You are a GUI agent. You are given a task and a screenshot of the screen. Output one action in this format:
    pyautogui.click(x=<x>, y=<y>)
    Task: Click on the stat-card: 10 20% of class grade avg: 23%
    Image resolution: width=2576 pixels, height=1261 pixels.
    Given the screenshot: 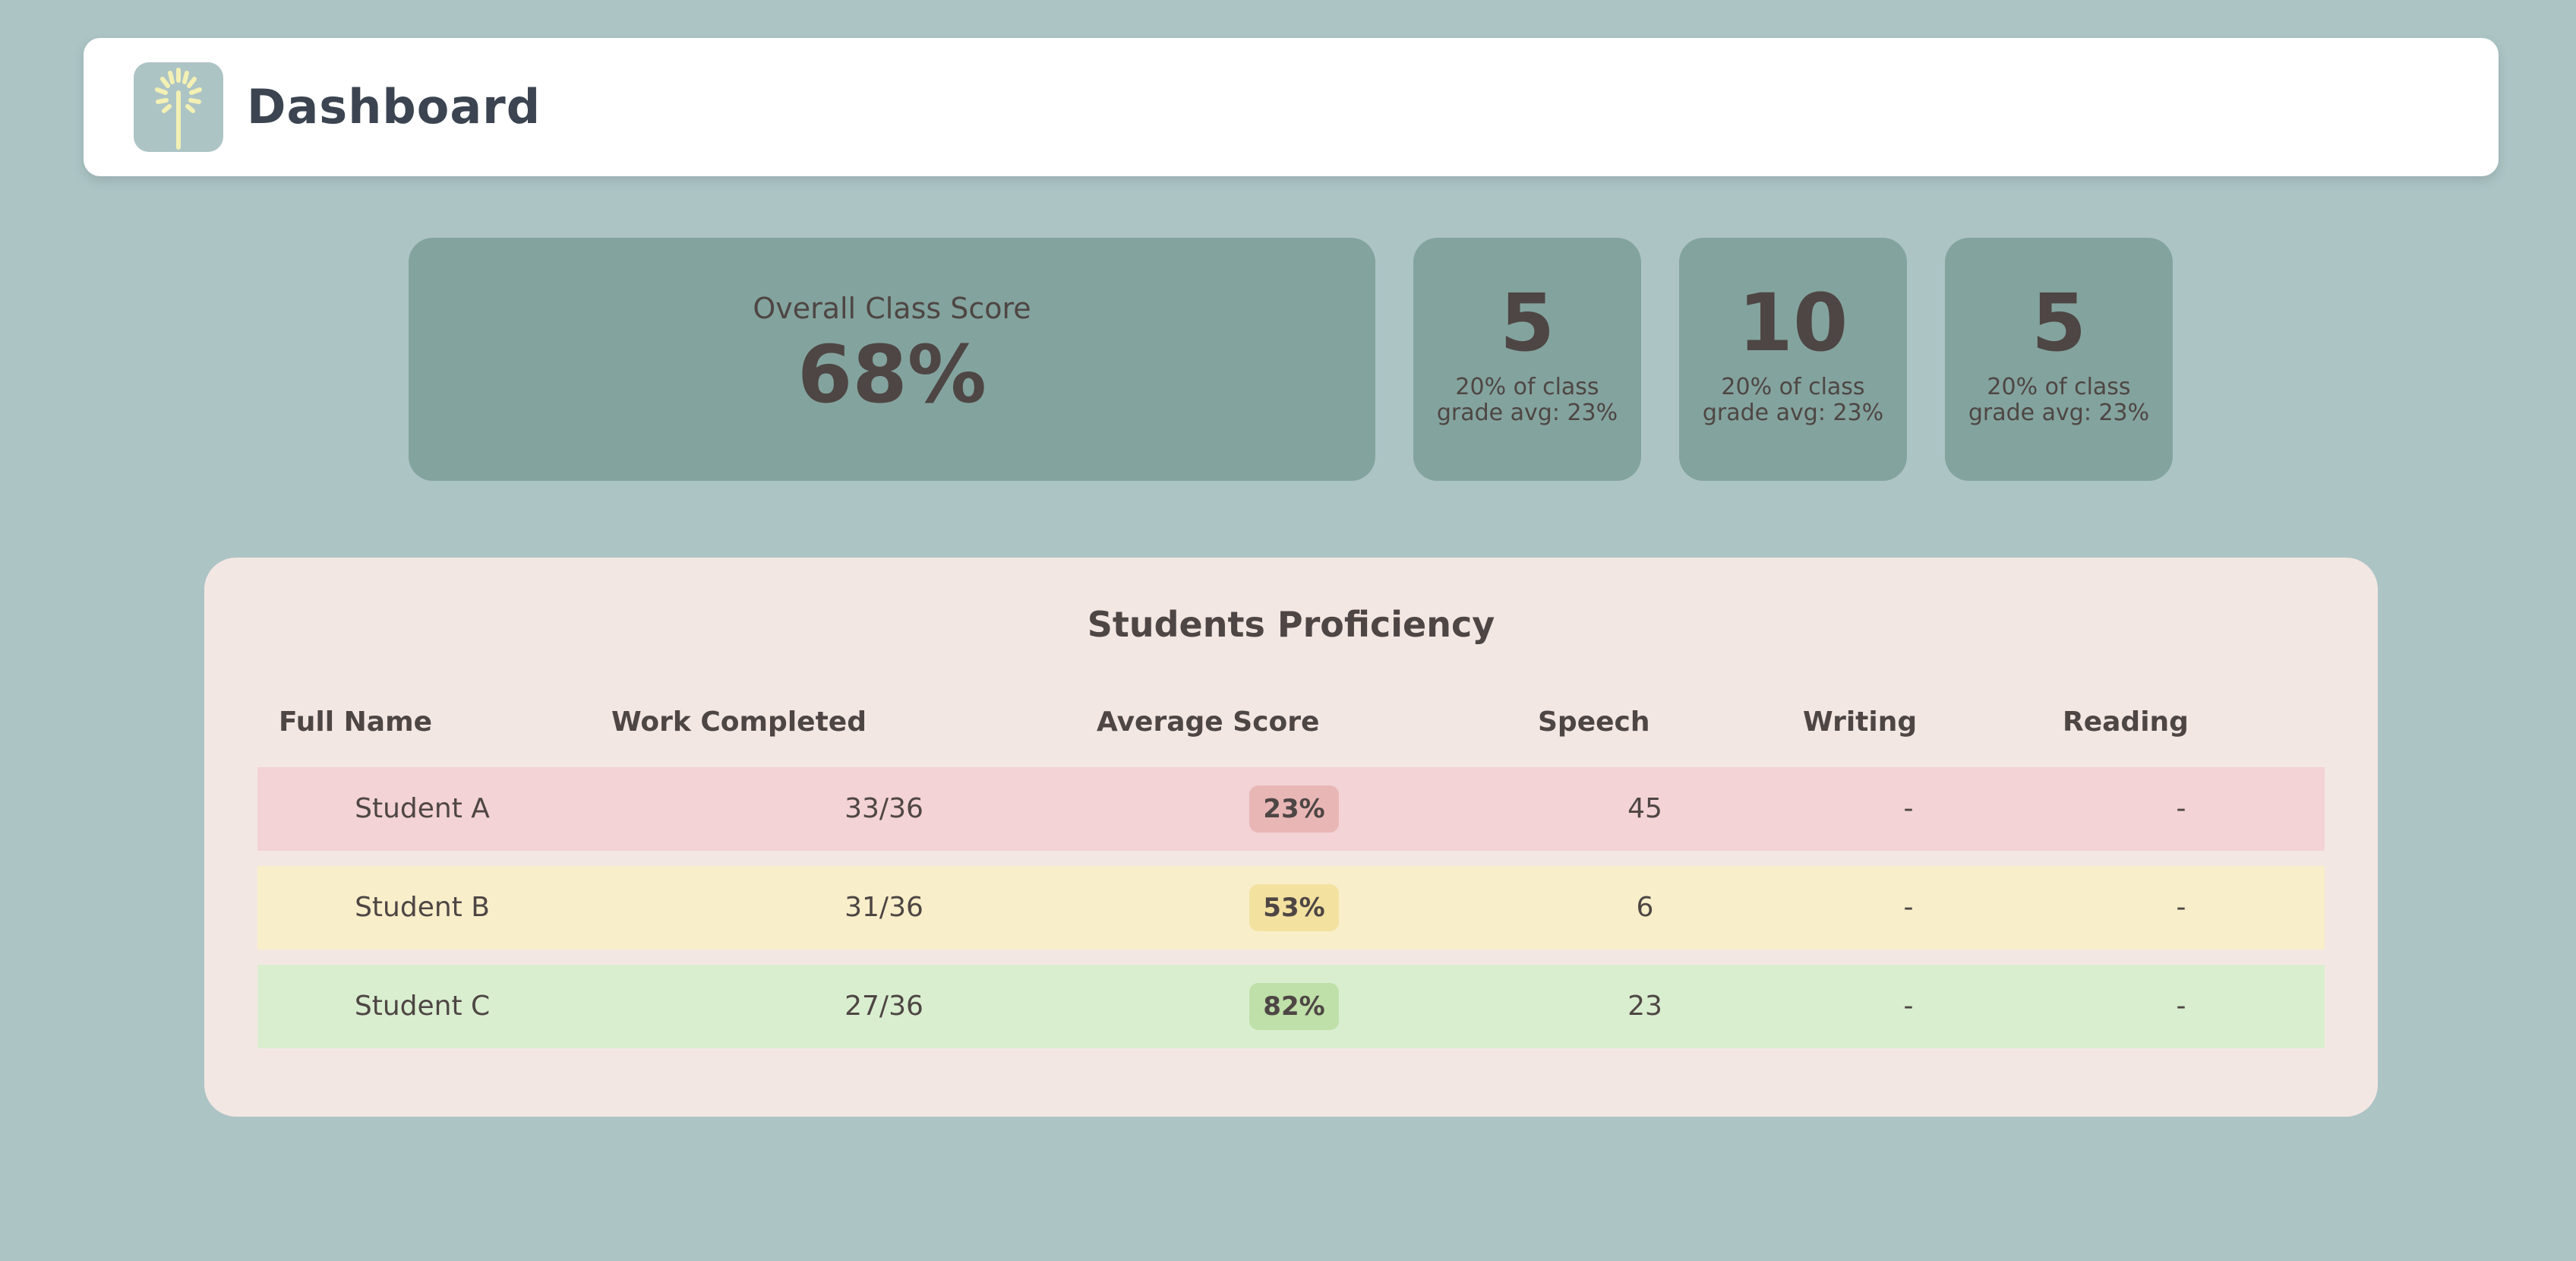 What is the action you would take?
    pyautogui.click(x=1793, y=359)
    